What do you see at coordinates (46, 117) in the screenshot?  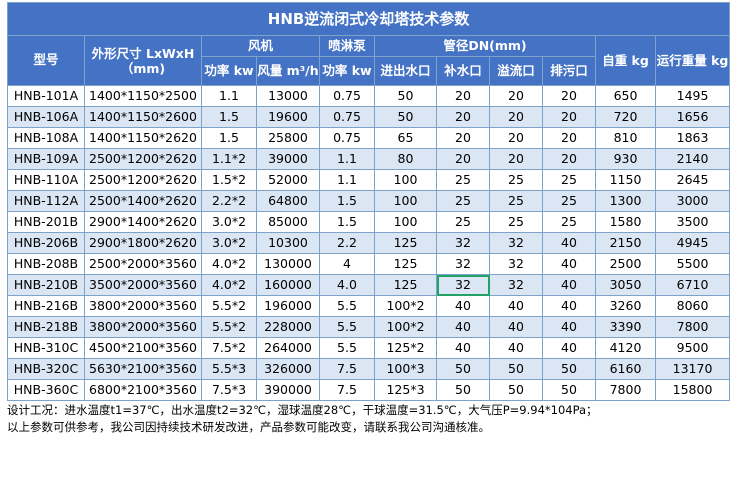 I see `cell-model: HNB-106A` at bounding box center [46, 117].